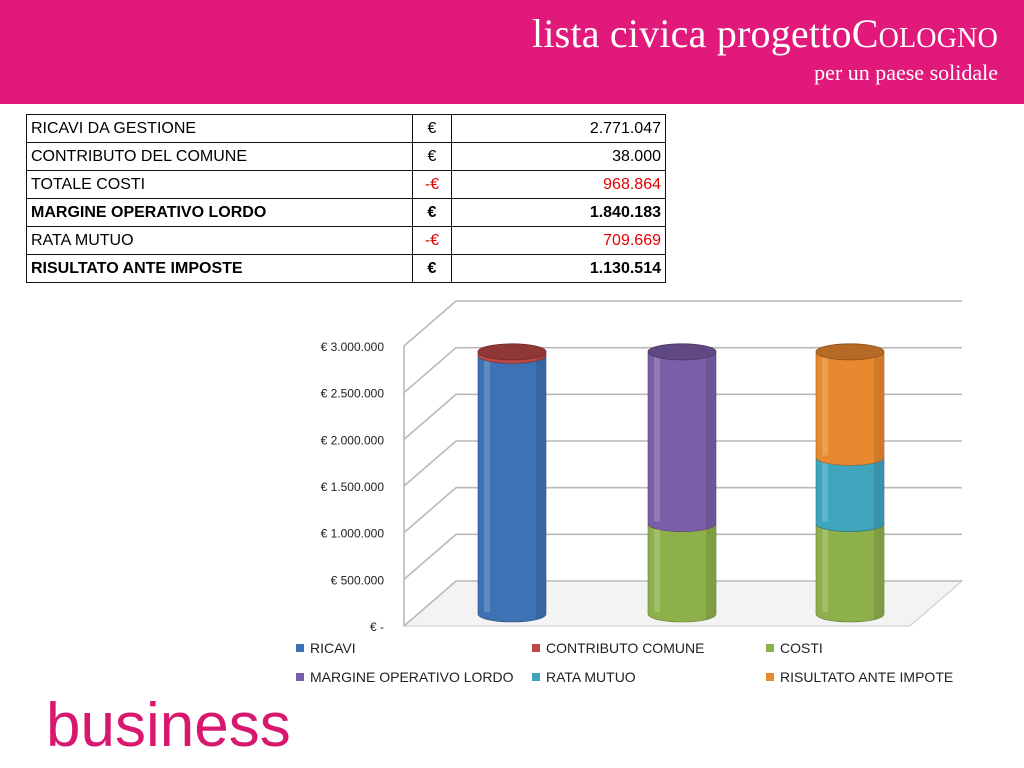 This screenshot has height=768, width=1024. What do you see at coordinates (558, 128) in the screenshot?
I see `row-amount: 2.771.047` at bounding box center [558, 128].